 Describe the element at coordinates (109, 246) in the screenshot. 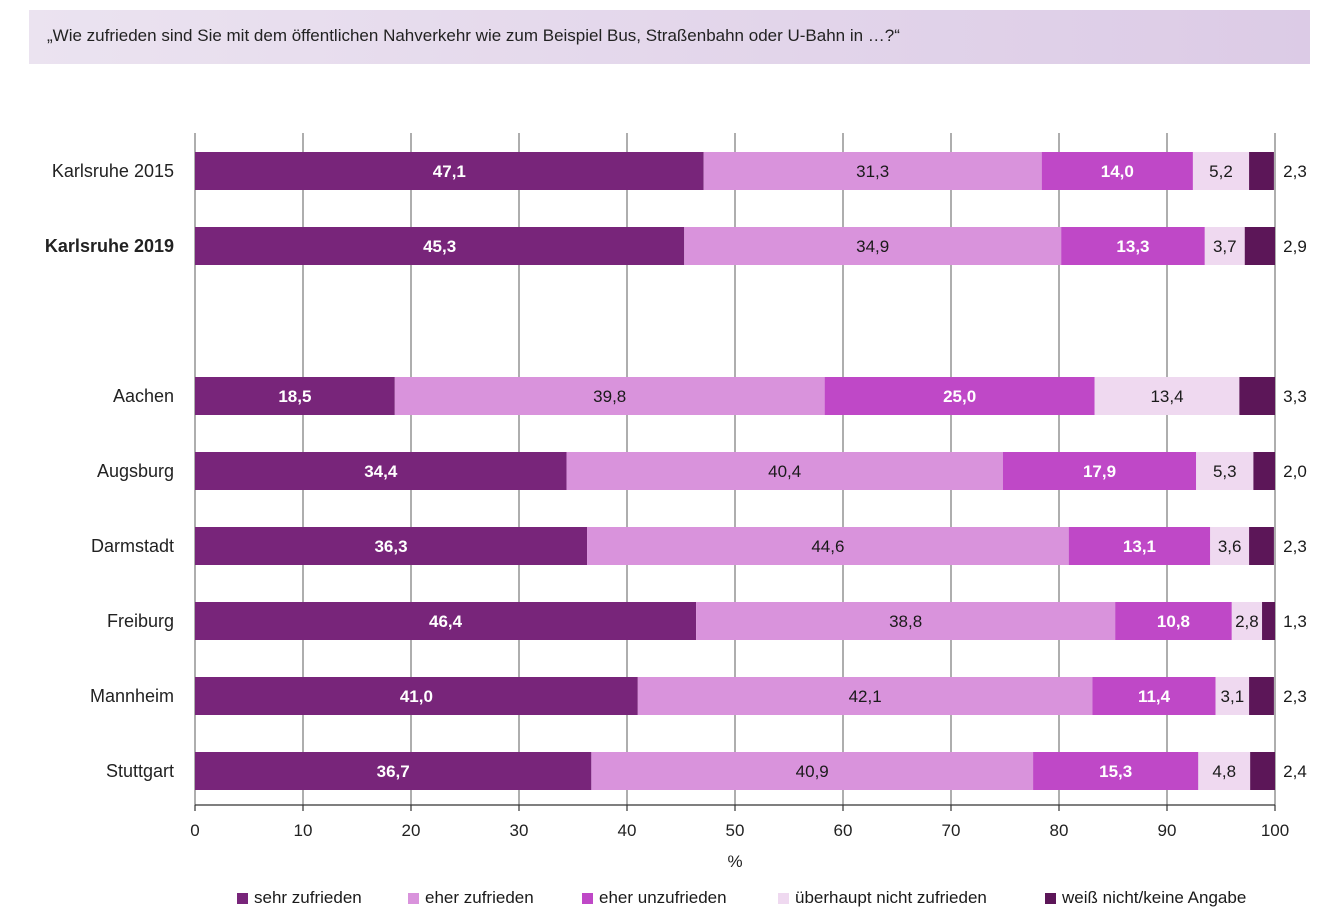

I see `category-label: Karlsruhe 2019` at that location.